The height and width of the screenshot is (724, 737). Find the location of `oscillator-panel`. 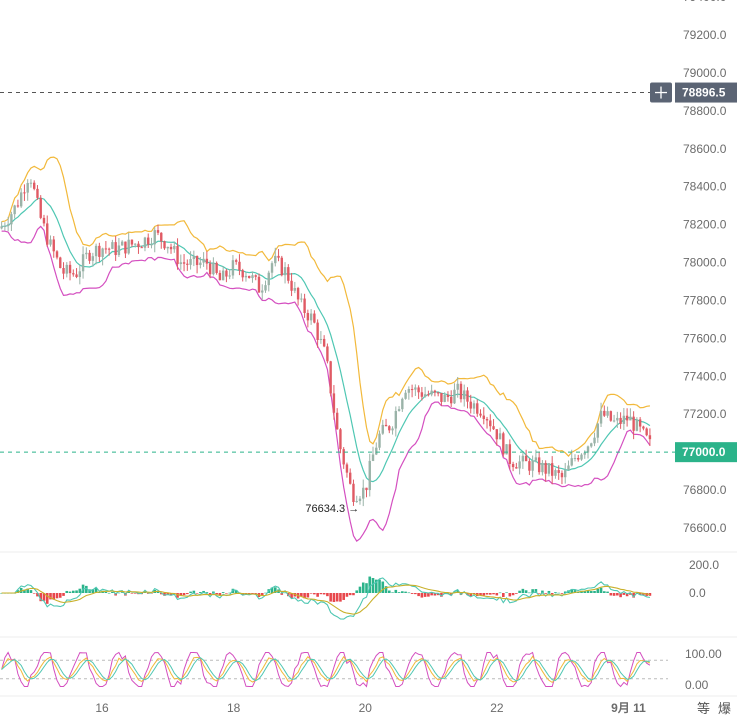

oscillator-panel is located at coordinates (334, 669).